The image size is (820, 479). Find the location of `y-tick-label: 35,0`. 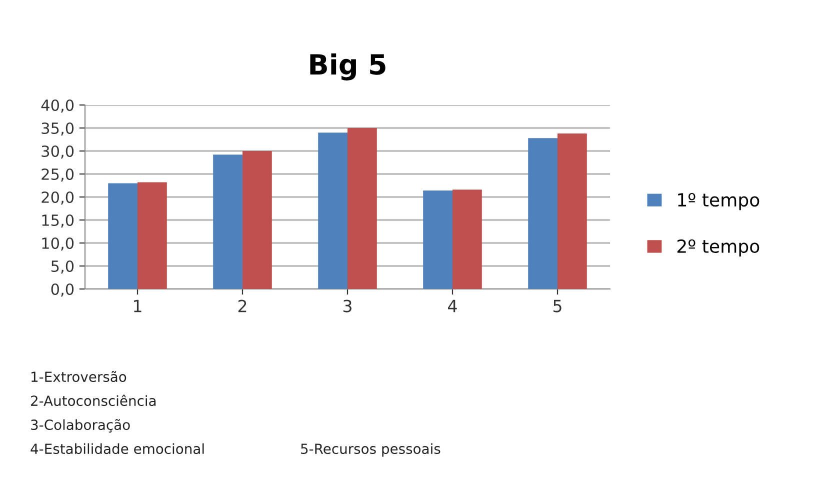

y-tick-label: 35,0 is located at coordinates (58, 129).